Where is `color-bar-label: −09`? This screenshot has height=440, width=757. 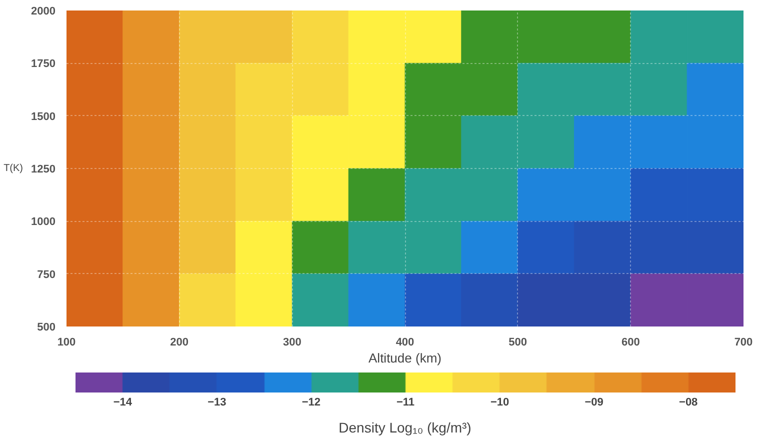
color-bar-label: −09 is located at coordinates (594, 402).